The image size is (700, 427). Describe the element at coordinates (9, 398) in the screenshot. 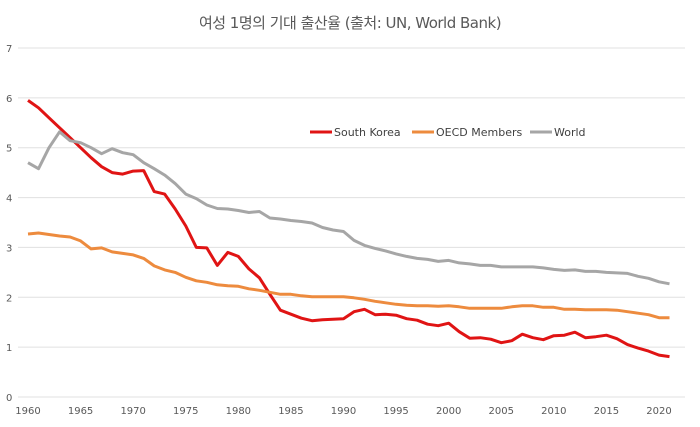

I see `y-tick-label: 0` at that location.